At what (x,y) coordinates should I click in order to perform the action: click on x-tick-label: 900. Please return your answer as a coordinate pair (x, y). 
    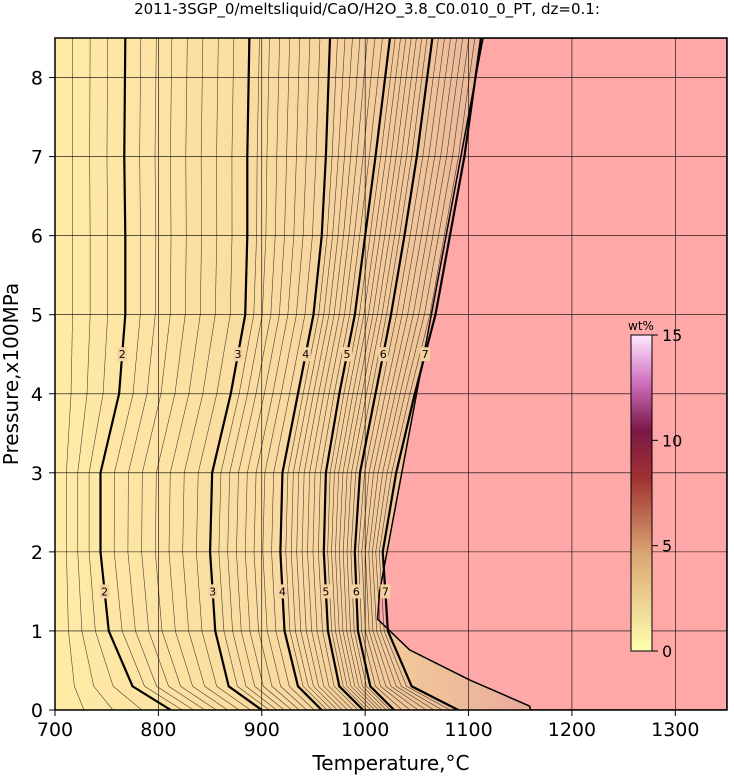
    Looking at the image, I should click on (262, 730).